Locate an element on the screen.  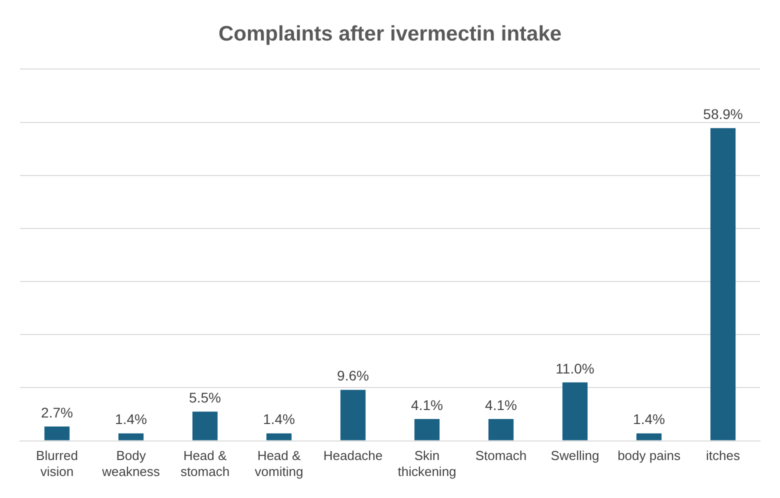
x-tick-label: Stomach is located at coordinates (501, 456).